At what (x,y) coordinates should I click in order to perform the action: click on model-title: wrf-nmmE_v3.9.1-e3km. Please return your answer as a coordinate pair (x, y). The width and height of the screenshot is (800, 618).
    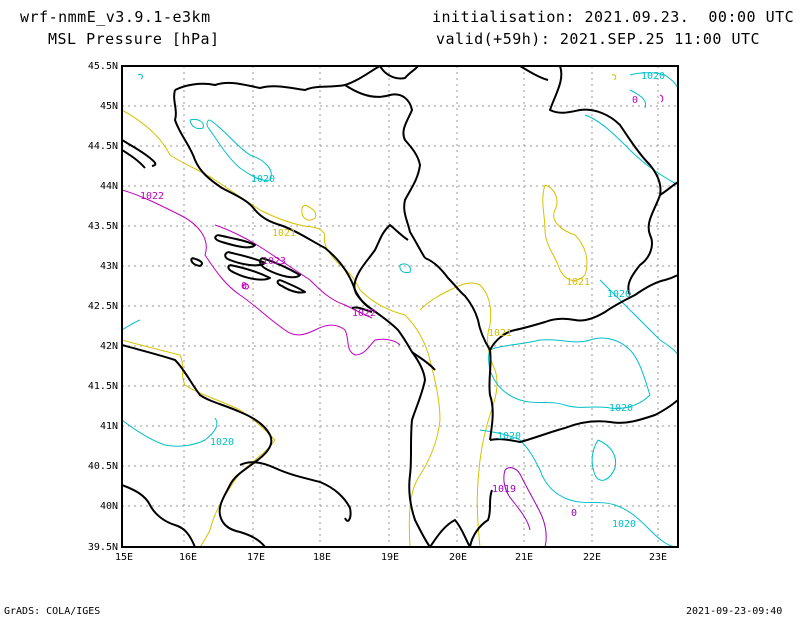
    Looking at the image, I should click on (115, 17).